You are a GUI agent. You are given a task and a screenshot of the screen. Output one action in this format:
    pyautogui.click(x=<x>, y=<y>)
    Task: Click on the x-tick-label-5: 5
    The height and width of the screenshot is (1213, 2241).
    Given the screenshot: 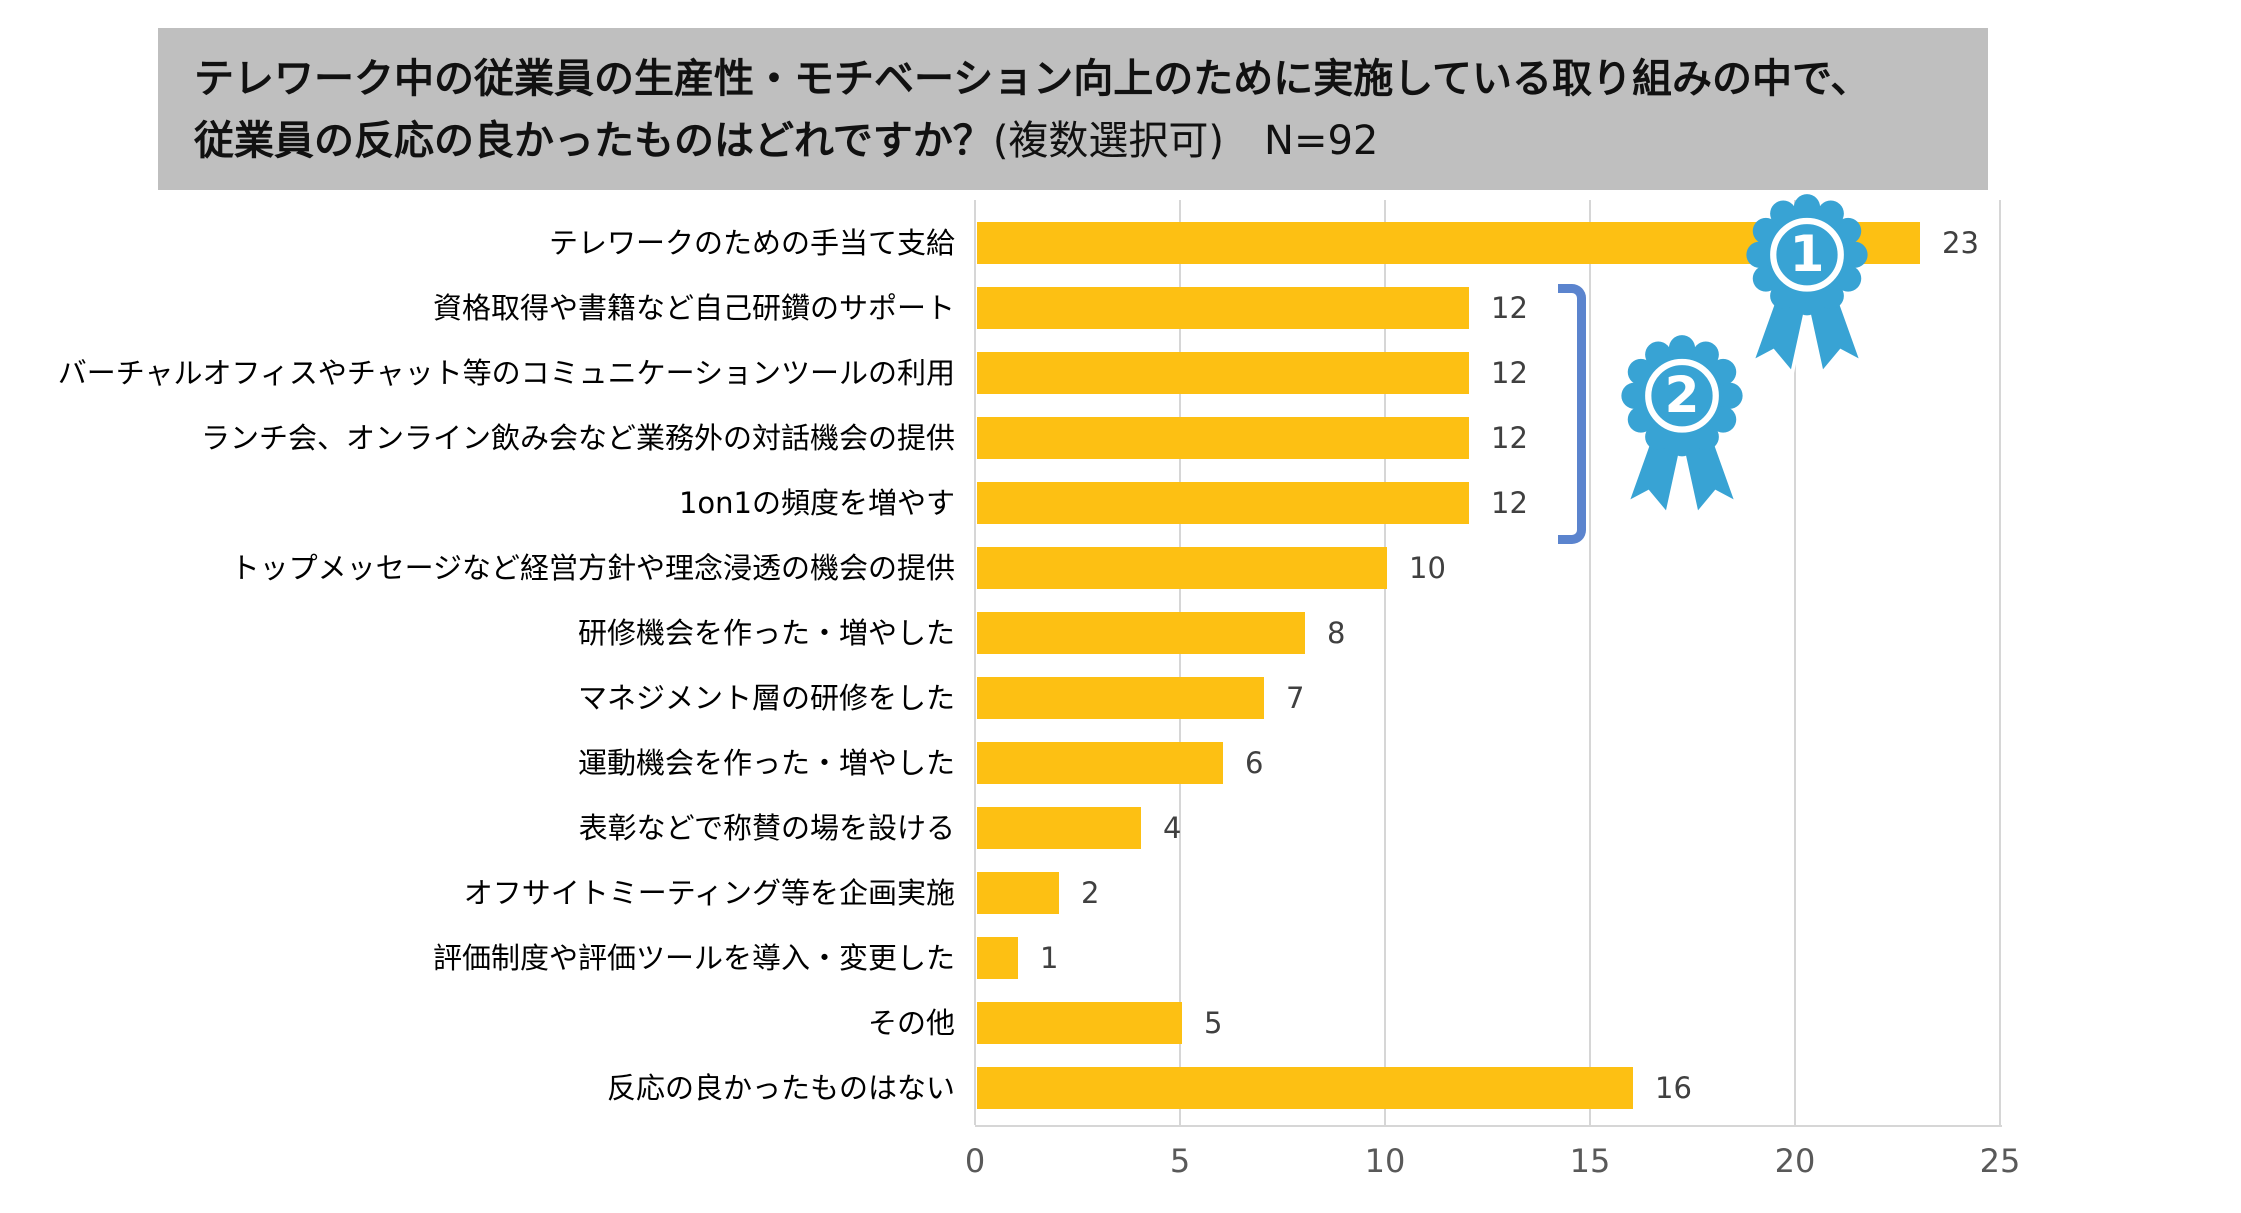 What is the action you would take?
    pyautogui.click(x=1180, y=1161)
    